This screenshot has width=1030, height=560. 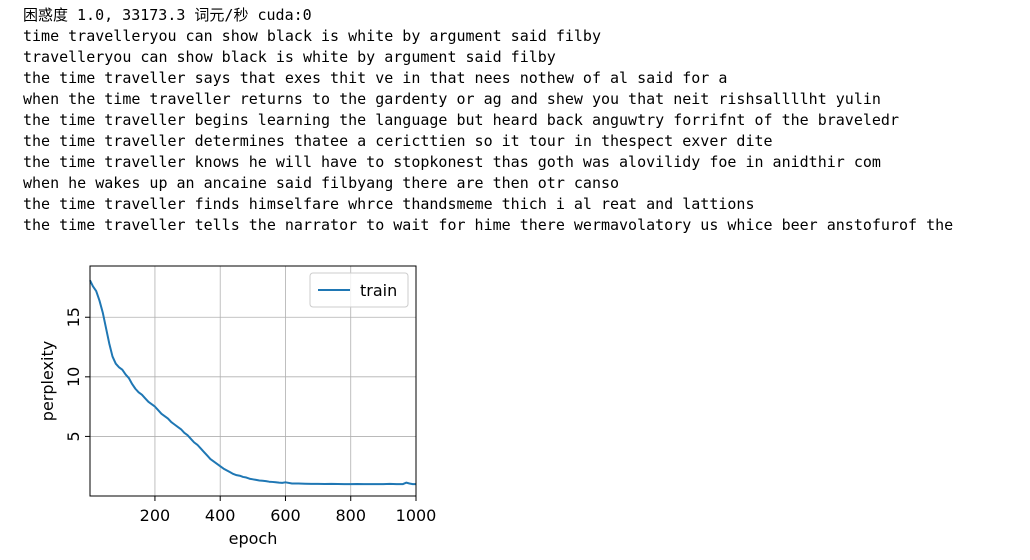 I want to click on legend: train, so click(x=359, y=290).